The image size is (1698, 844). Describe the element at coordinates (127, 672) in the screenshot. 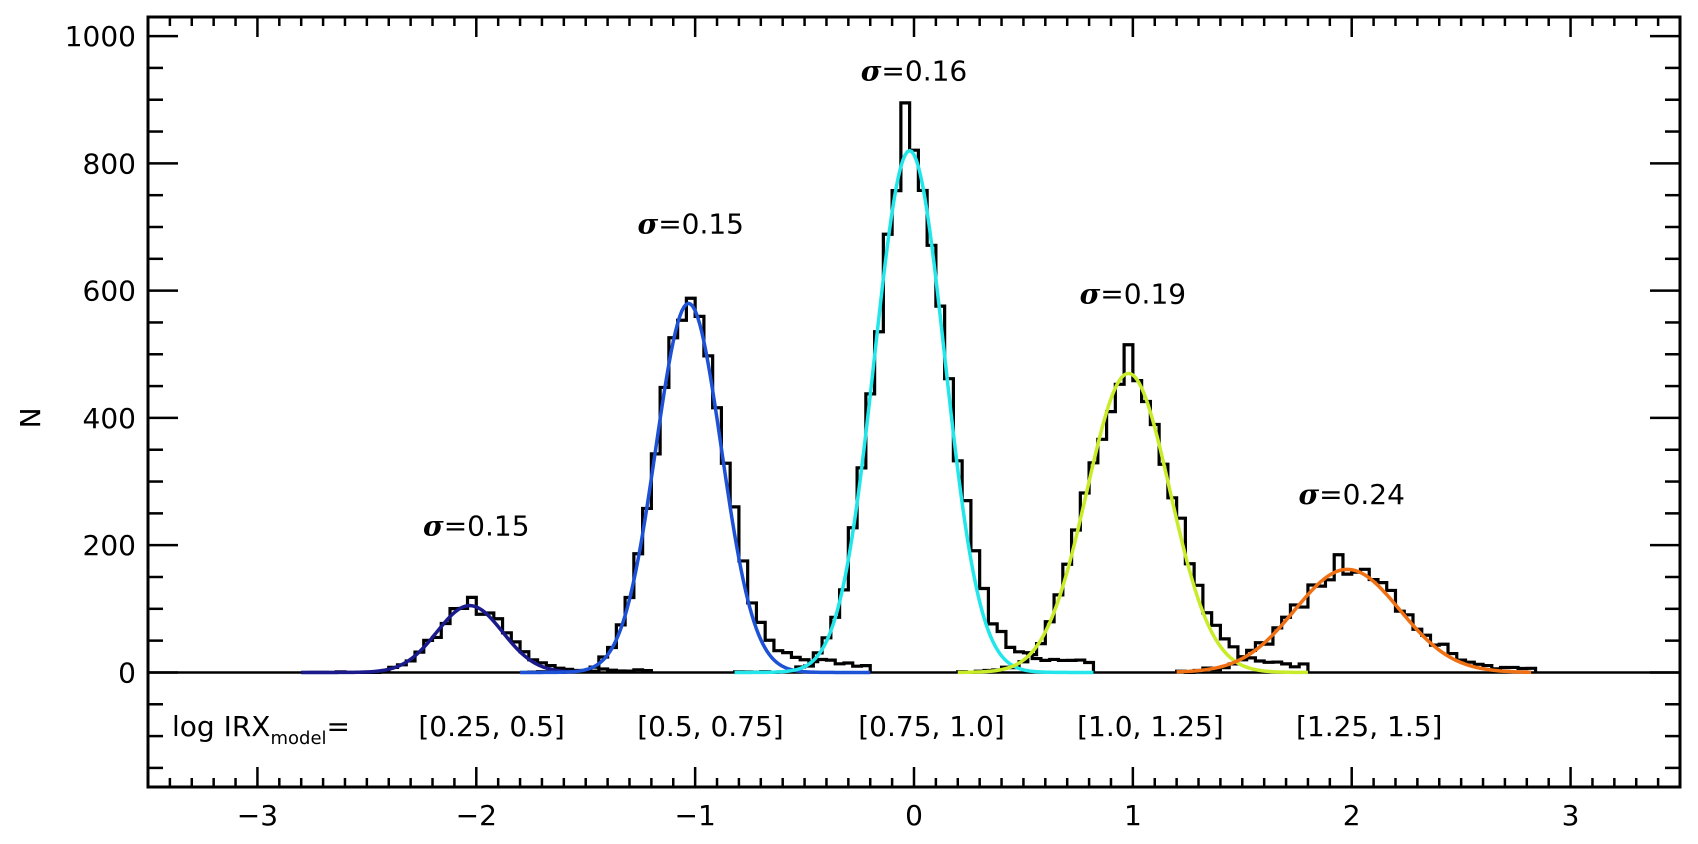

I see `y-tick-label: 0` at that location.